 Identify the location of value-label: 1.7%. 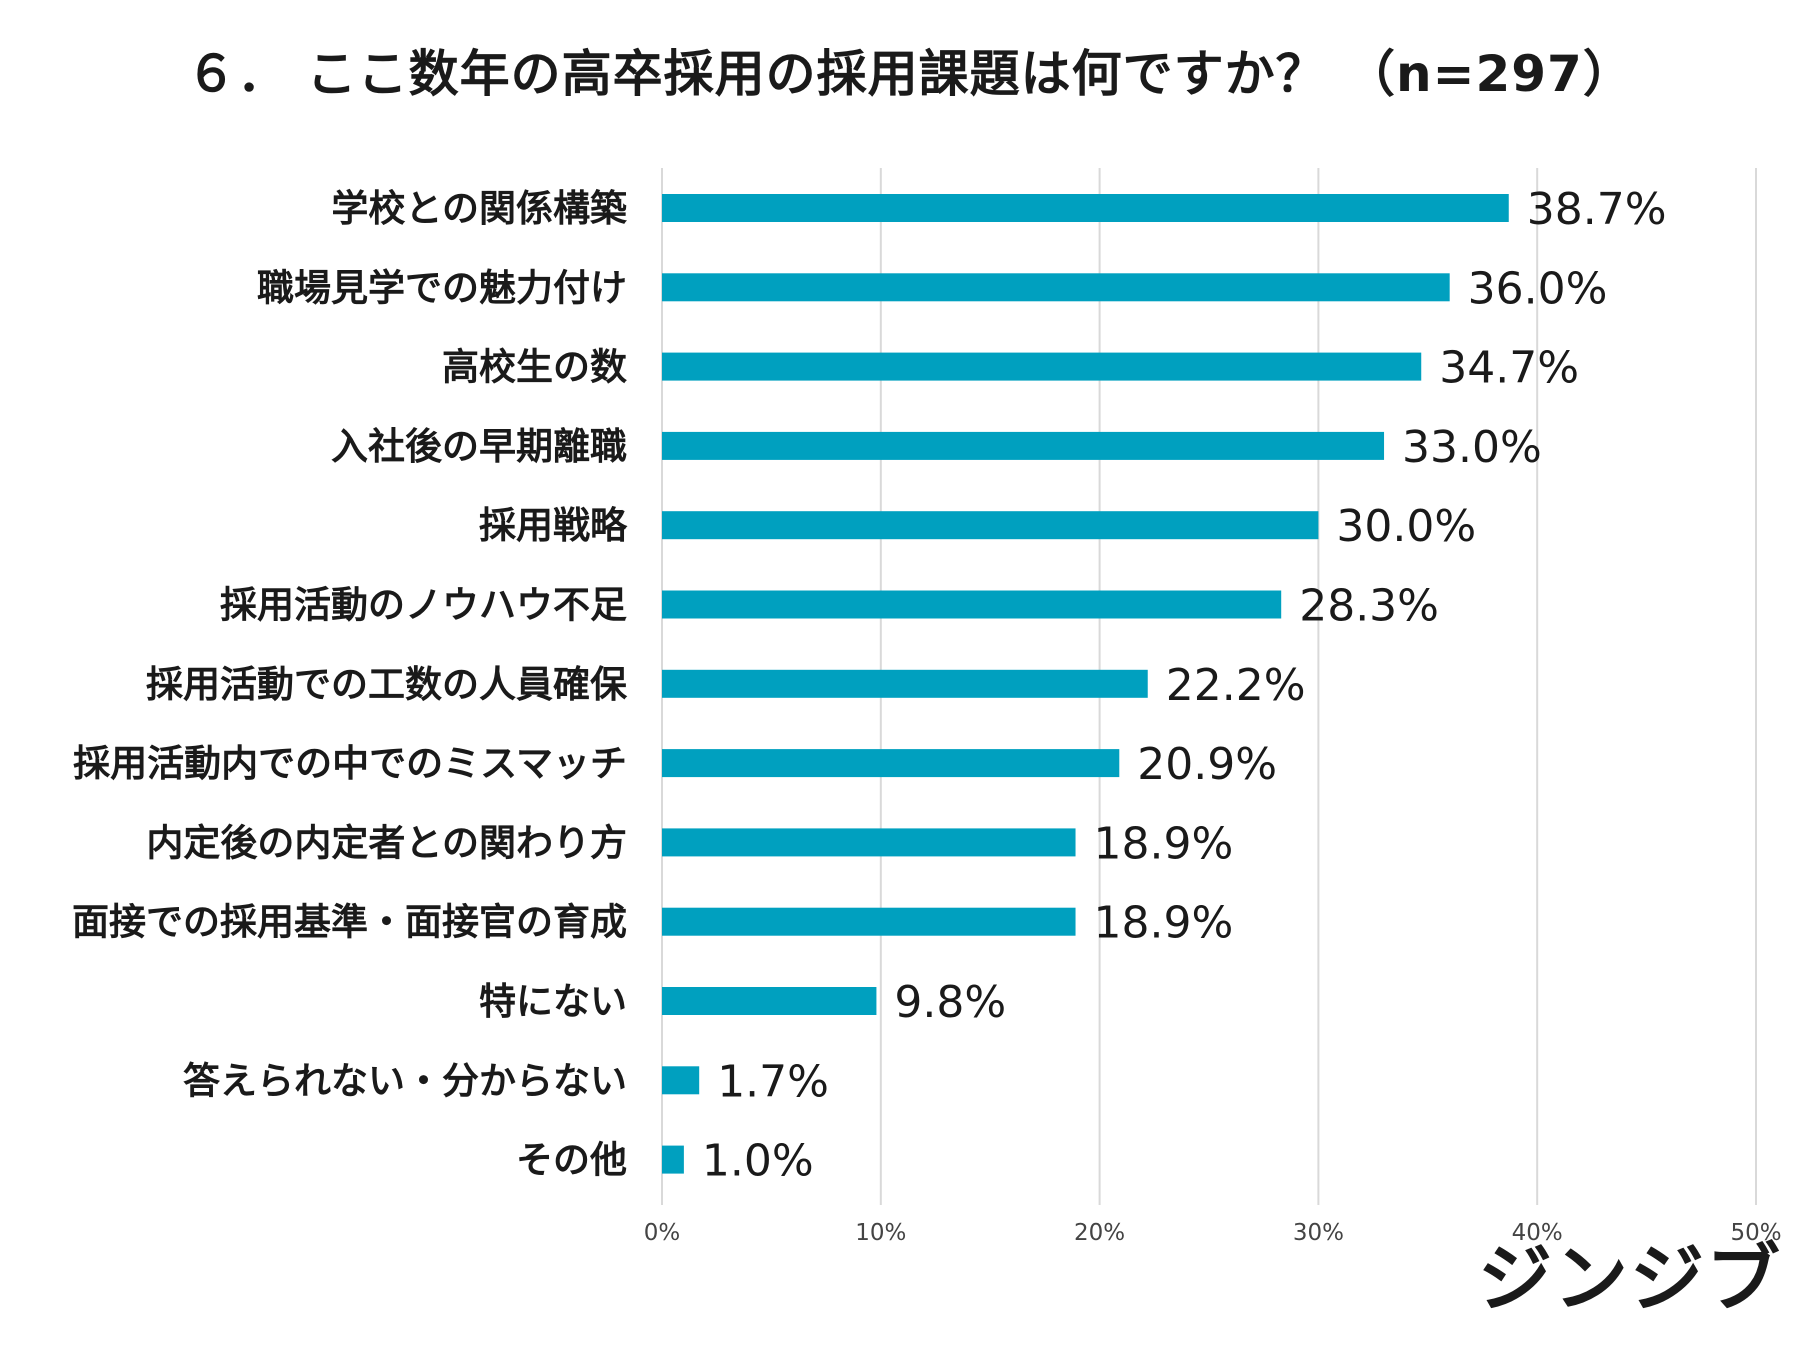
(773, 1081).